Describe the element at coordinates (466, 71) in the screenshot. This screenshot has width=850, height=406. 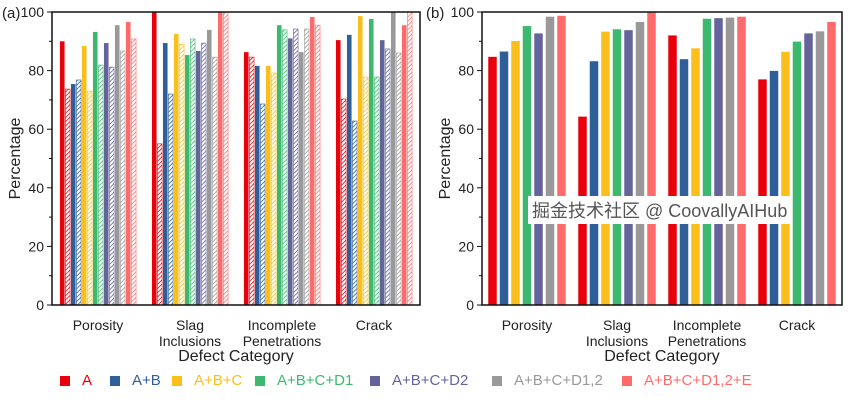
I see `y-tick-label: 80` at that location.